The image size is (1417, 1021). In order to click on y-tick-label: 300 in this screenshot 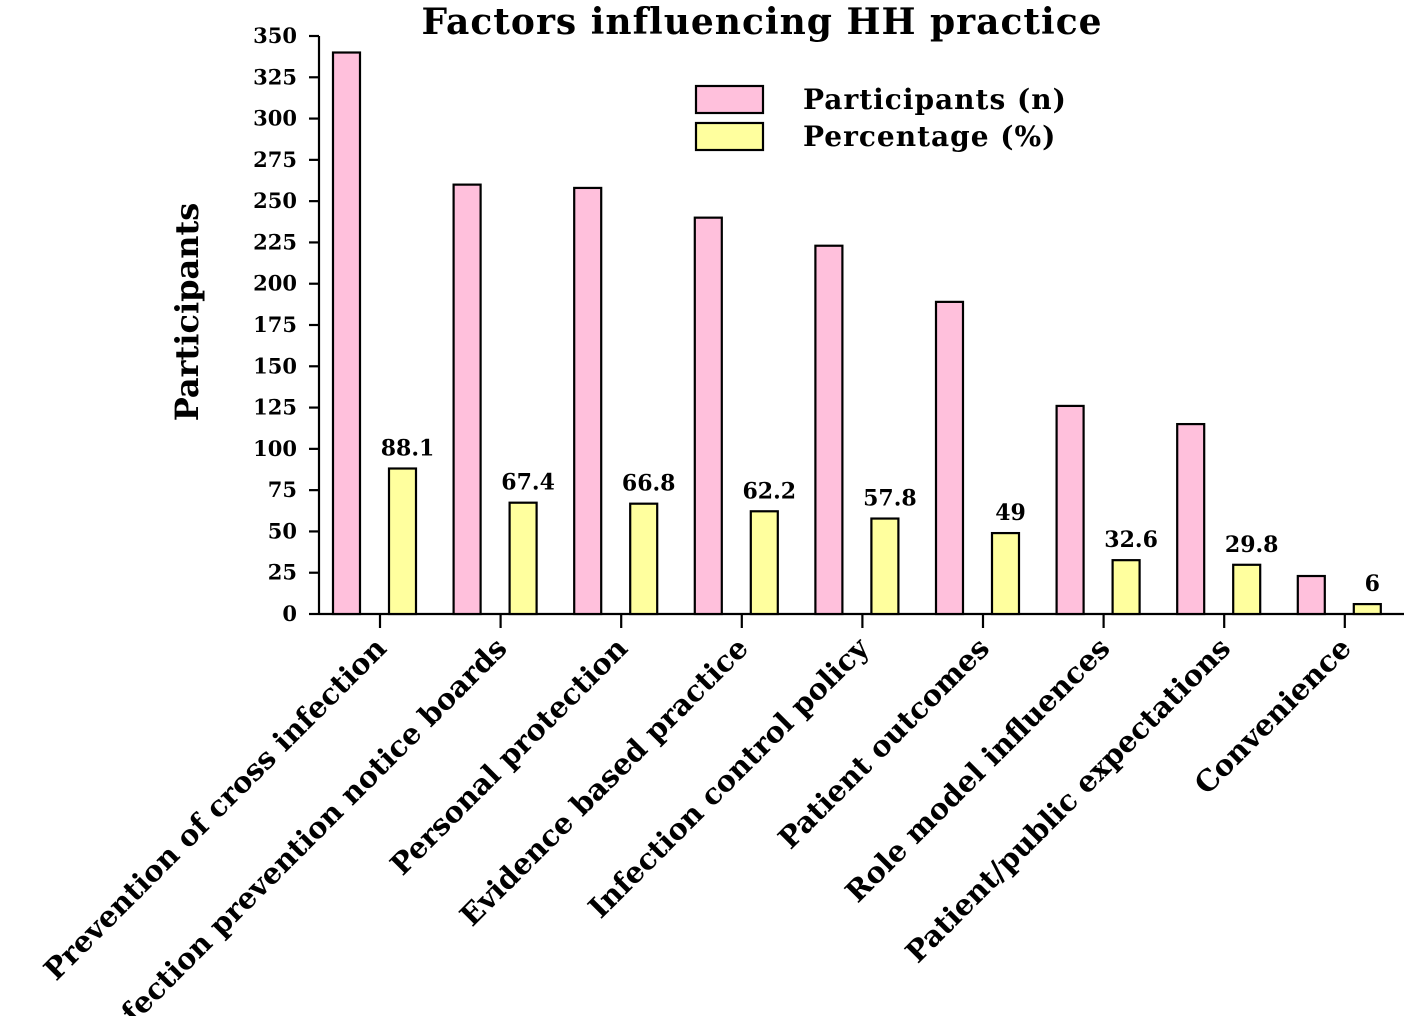, I will do `click(275, 118)`.